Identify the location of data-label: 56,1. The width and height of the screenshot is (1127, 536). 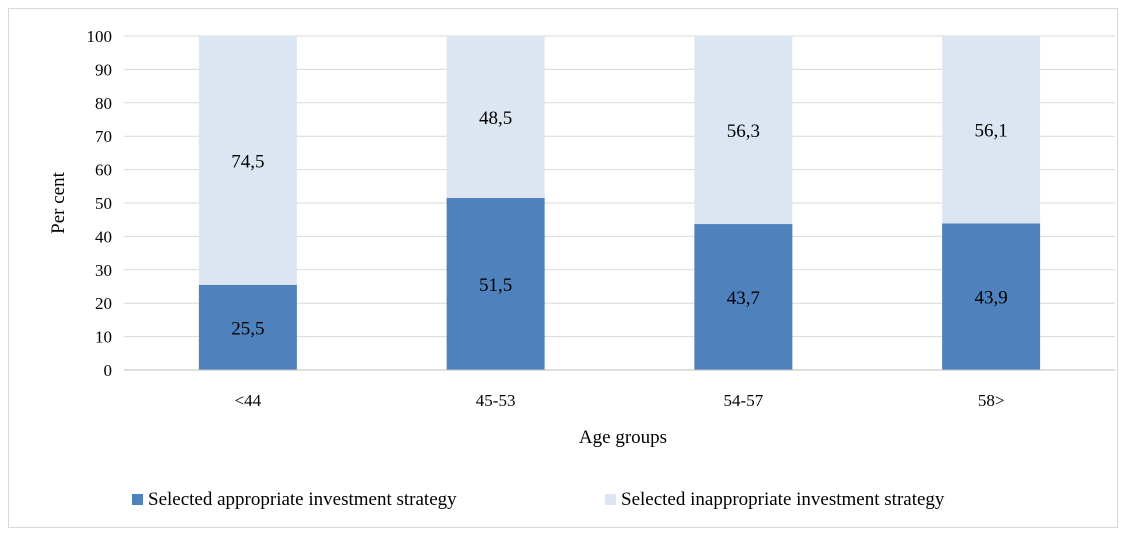
(991, 131).